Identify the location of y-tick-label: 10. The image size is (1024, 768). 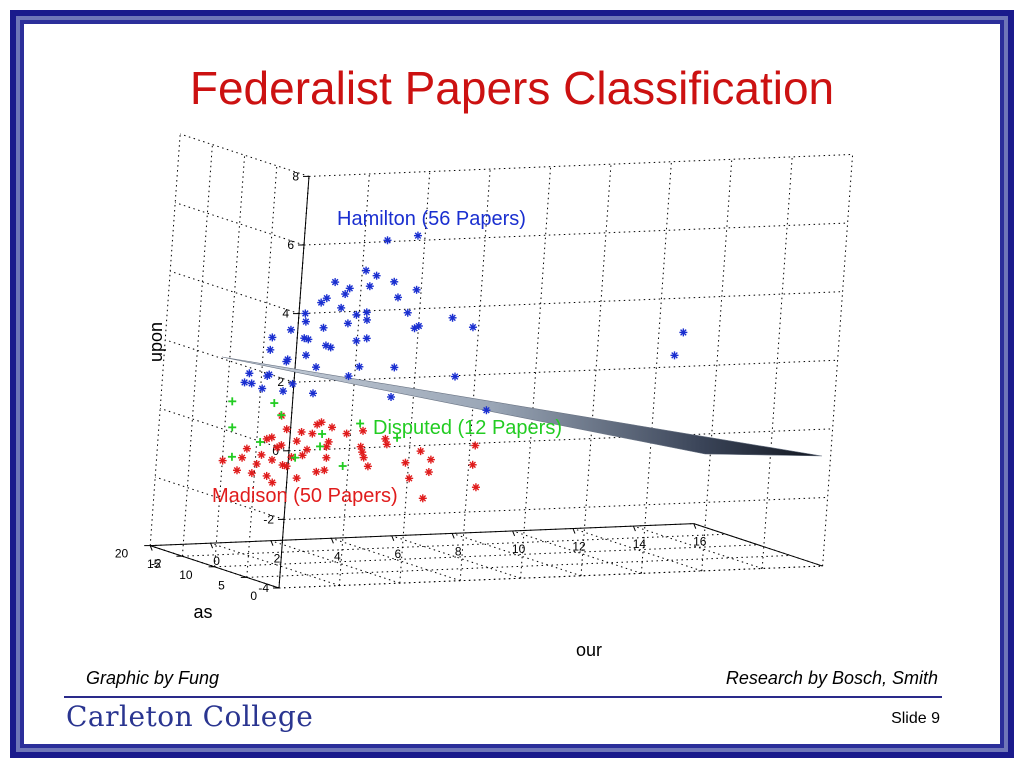
(186, 575).